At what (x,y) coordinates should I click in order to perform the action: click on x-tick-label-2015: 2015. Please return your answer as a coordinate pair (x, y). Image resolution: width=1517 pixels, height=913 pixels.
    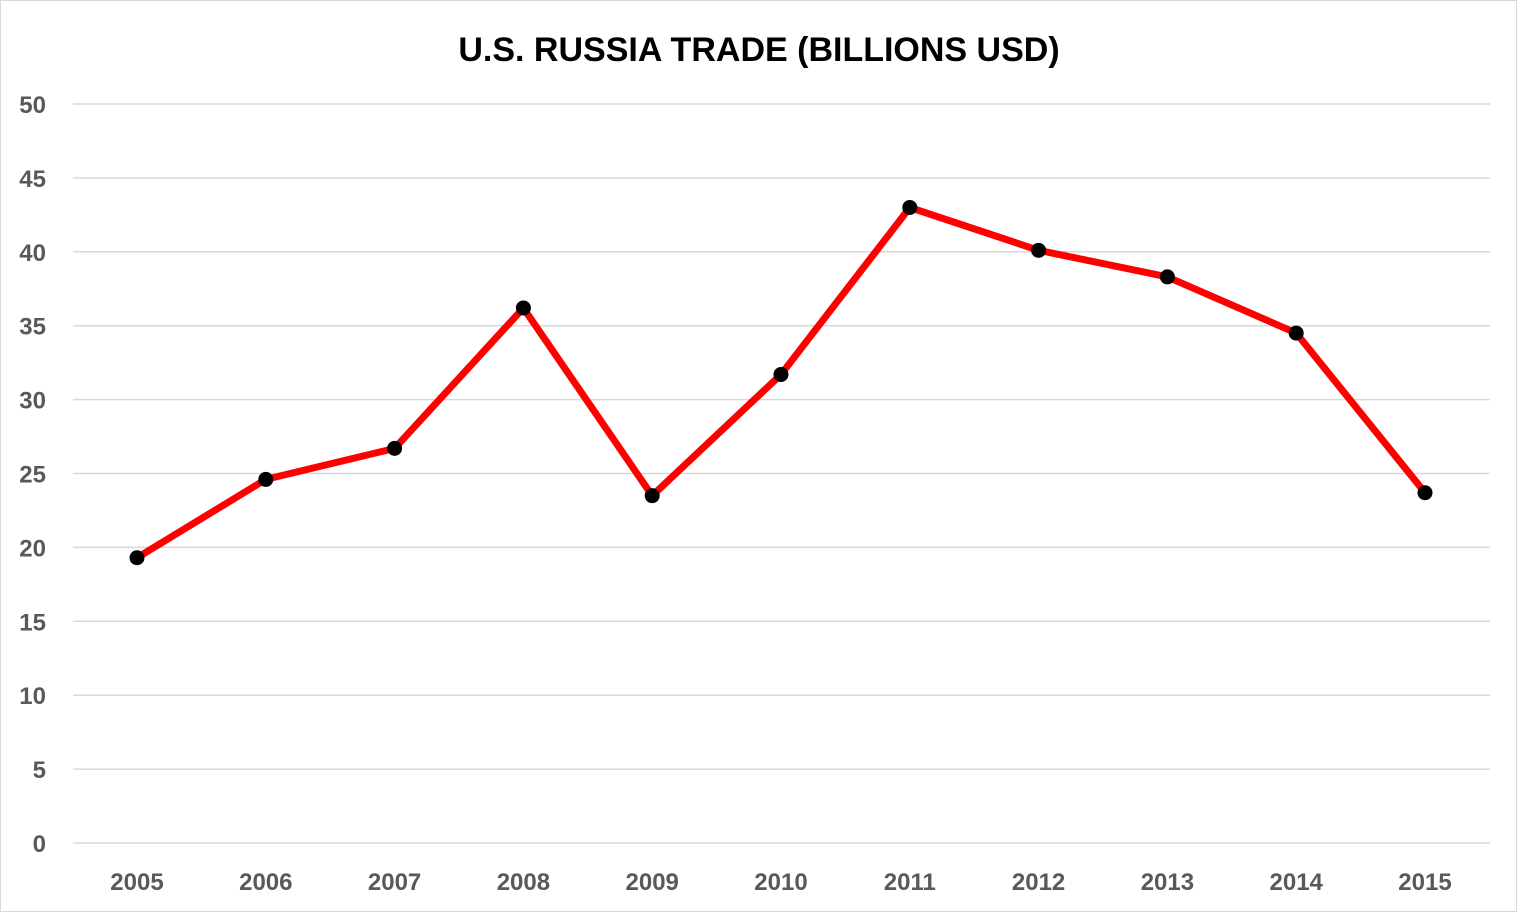
    Looking at the image, I should click on (1424, 882).